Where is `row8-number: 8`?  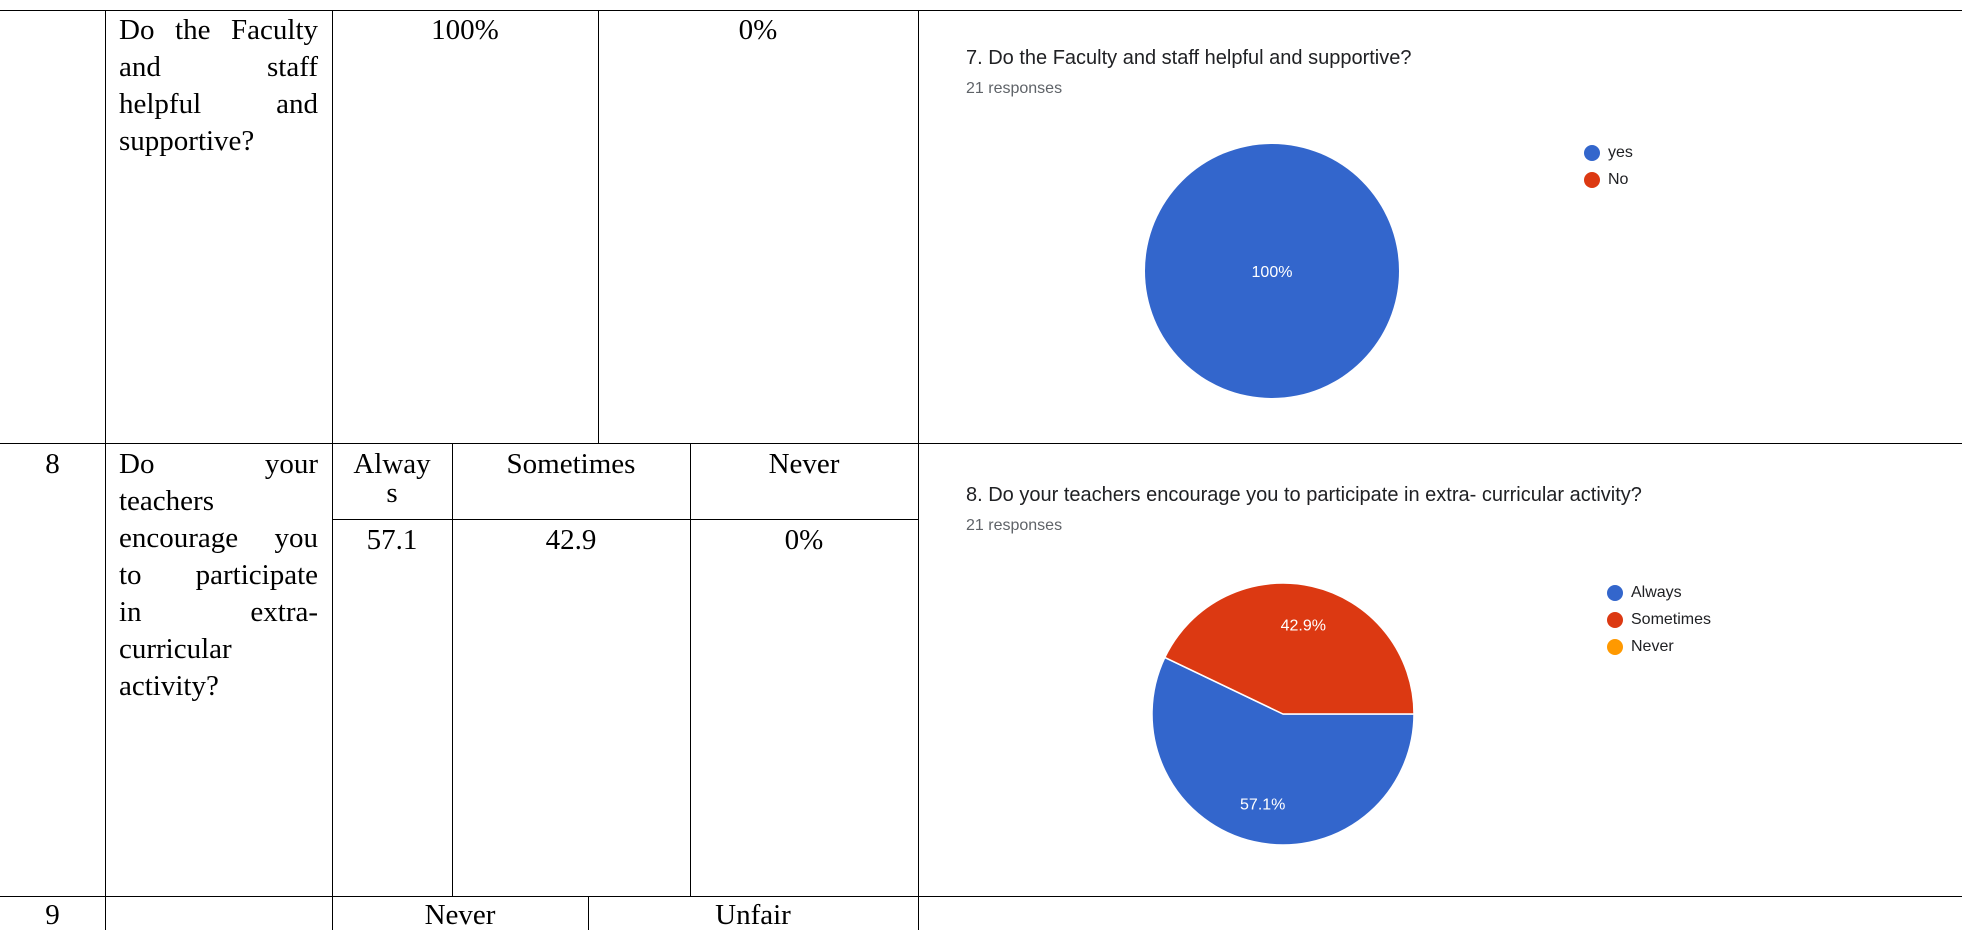 row8-number: 8 is located at coordinates (52, 464).